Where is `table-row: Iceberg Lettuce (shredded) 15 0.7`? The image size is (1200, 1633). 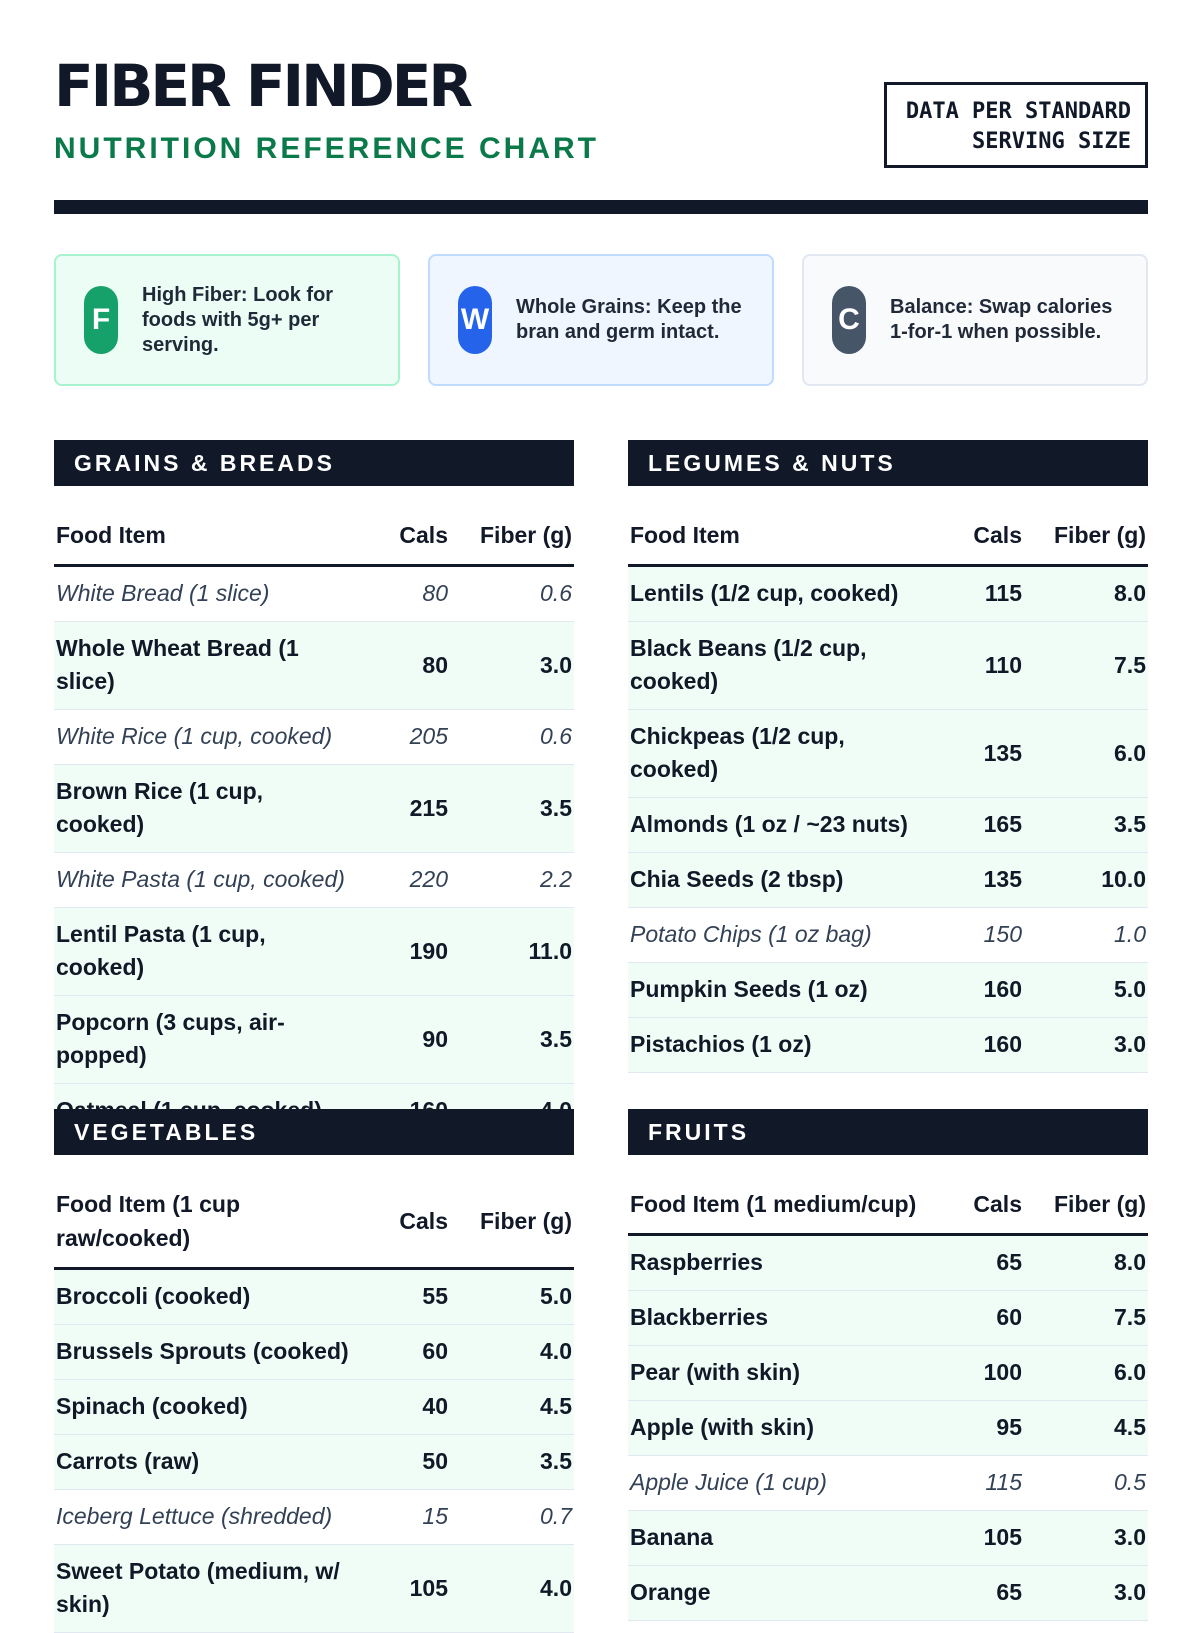 table-row: Iceberg Lettuce (shredded) 15 0.7 is located at coordinates (314, 1517).